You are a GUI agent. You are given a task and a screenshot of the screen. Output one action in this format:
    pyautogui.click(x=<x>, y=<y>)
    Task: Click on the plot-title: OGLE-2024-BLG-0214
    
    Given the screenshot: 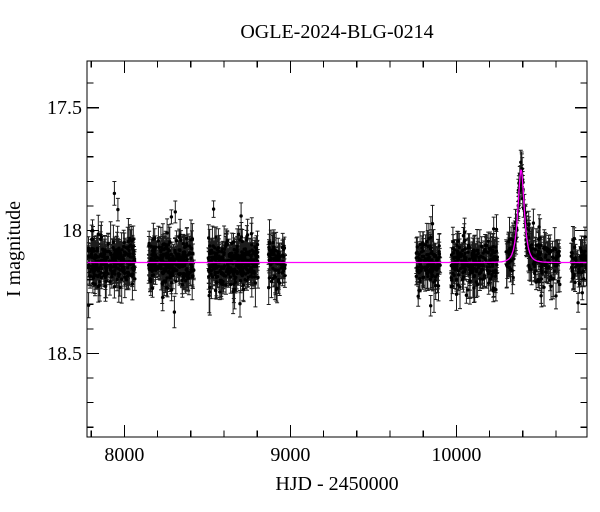 What is the action you would take?
    pyautogui.click(x=336, y=32)
    